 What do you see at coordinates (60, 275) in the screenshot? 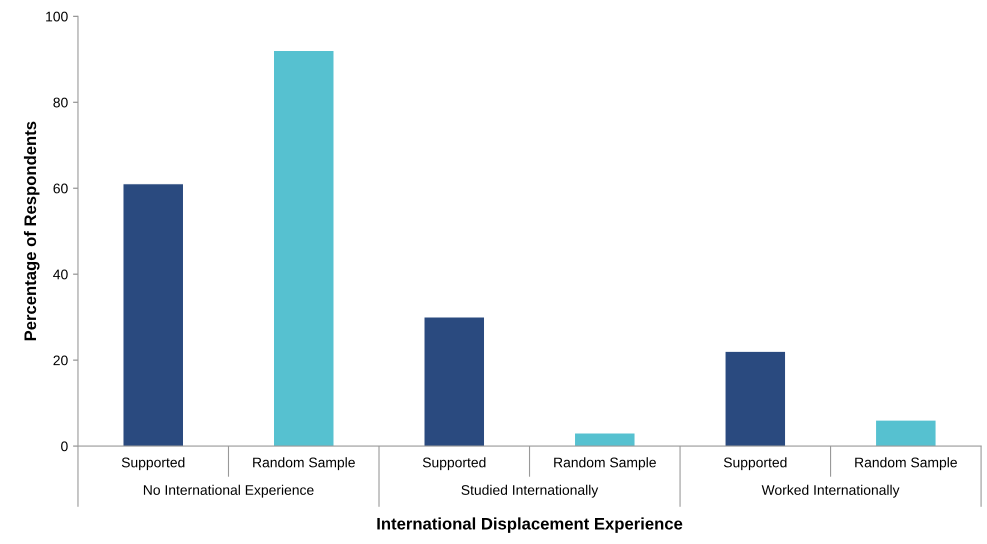
I see `y-tick-label: 40` at bounding box center [60, 275].